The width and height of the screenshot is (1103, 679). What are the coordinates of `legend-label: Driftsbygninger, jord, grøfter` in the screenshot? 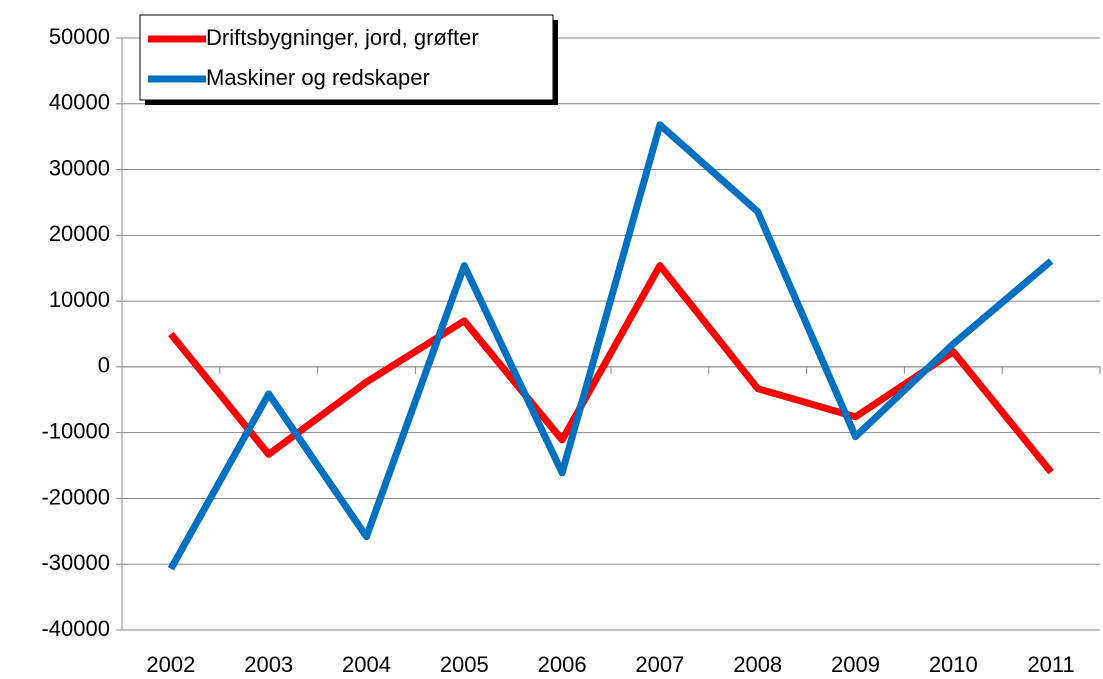 It's located at (342, 37).